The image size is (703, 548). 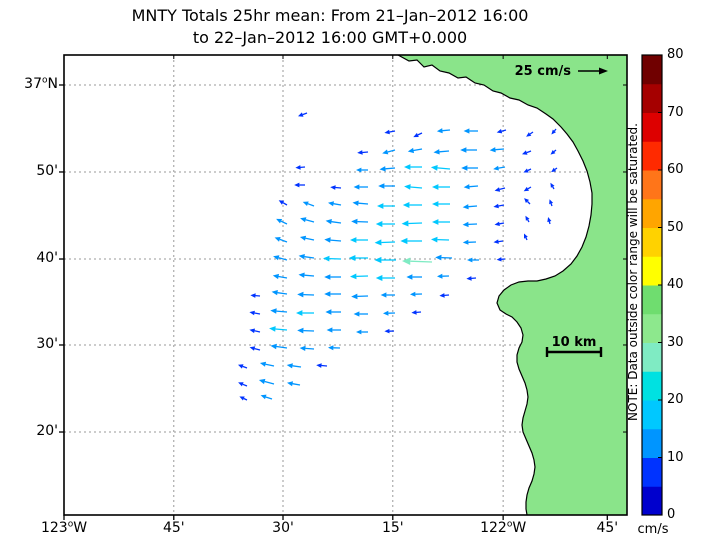 I want to click on colorbar-tick-label: 70, so click(x=675, y=112).